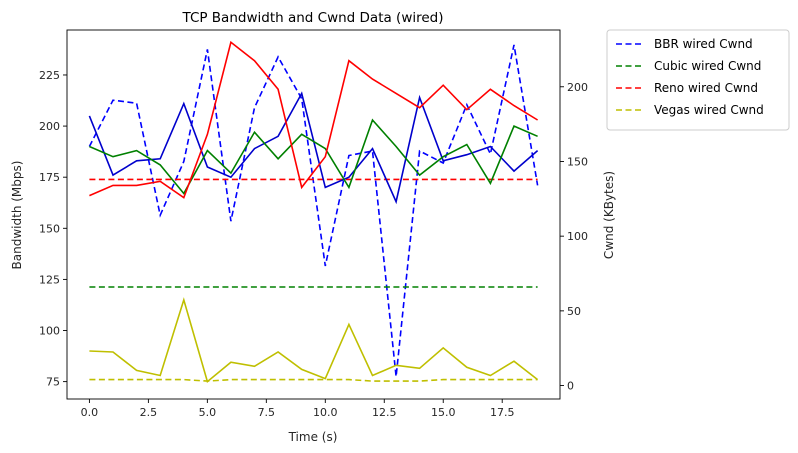 This screenshot has height=453, width=798. What do you see at coordinates (384, 412) in the screenshot?
I see `x-tick-label: 12.5` at bounding box center [384, 412].